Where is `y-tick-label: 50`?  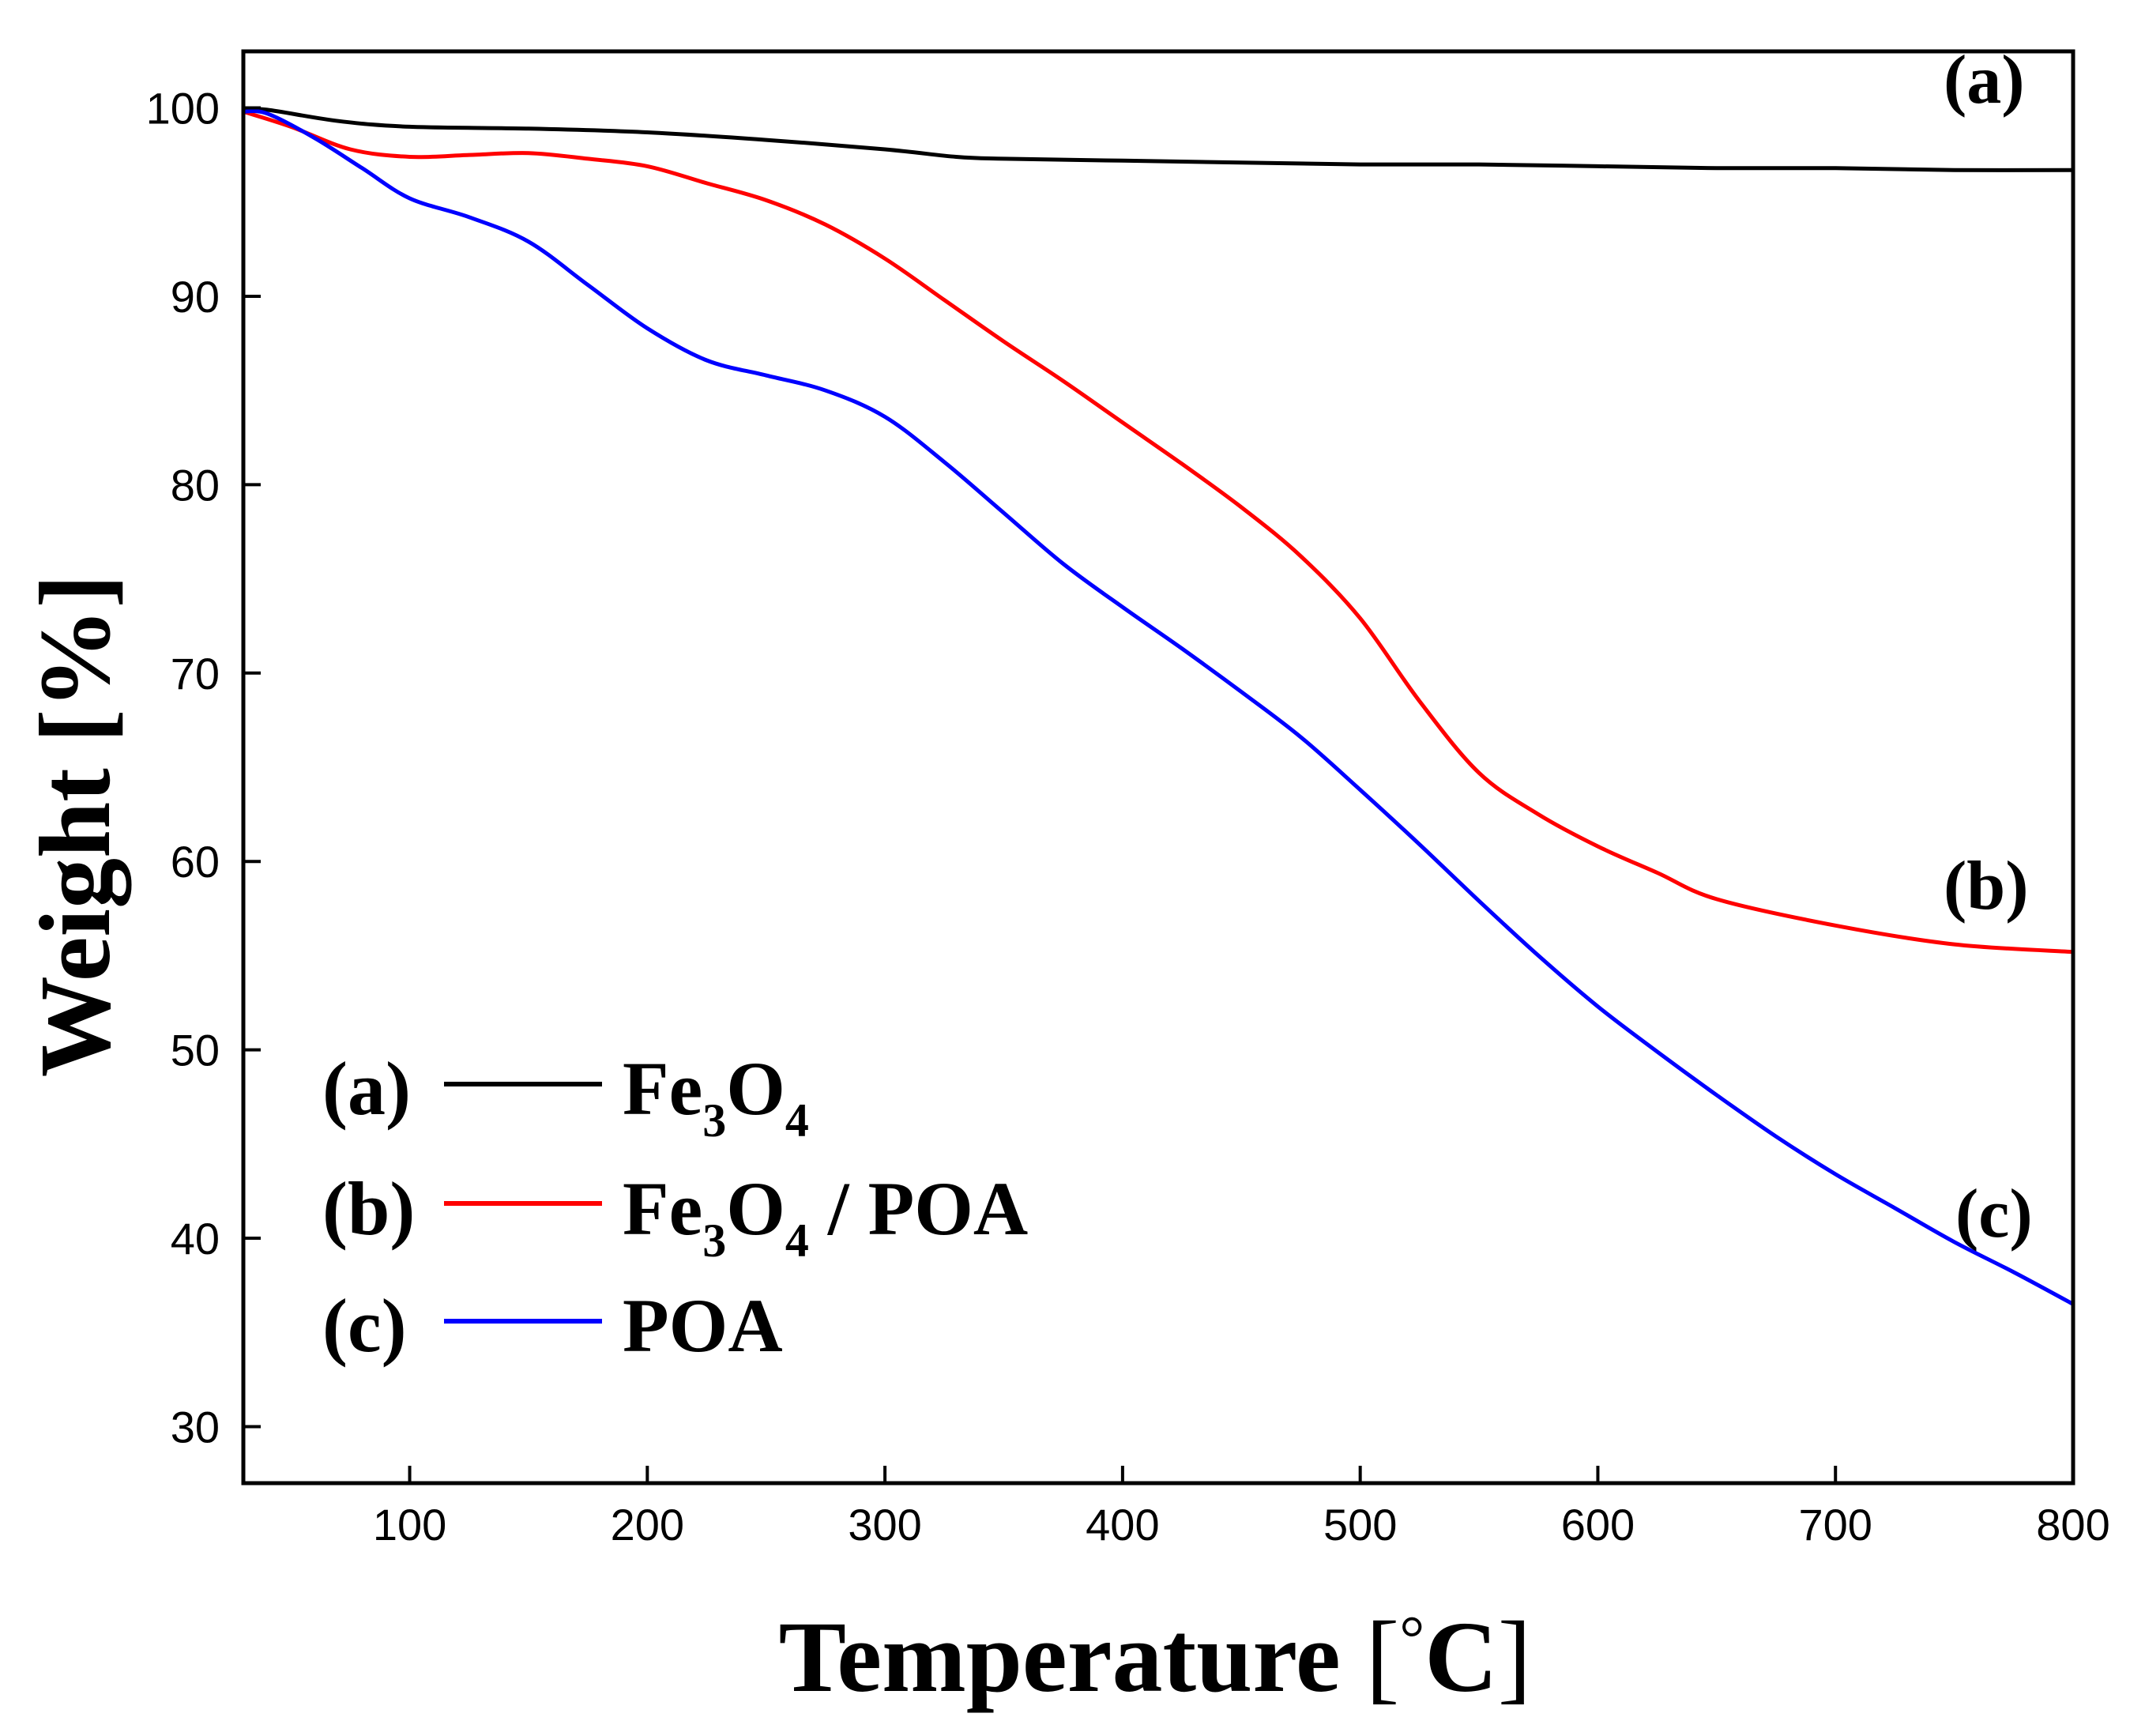 y-tick-label: 50 is located at coordinates (195, 1050).